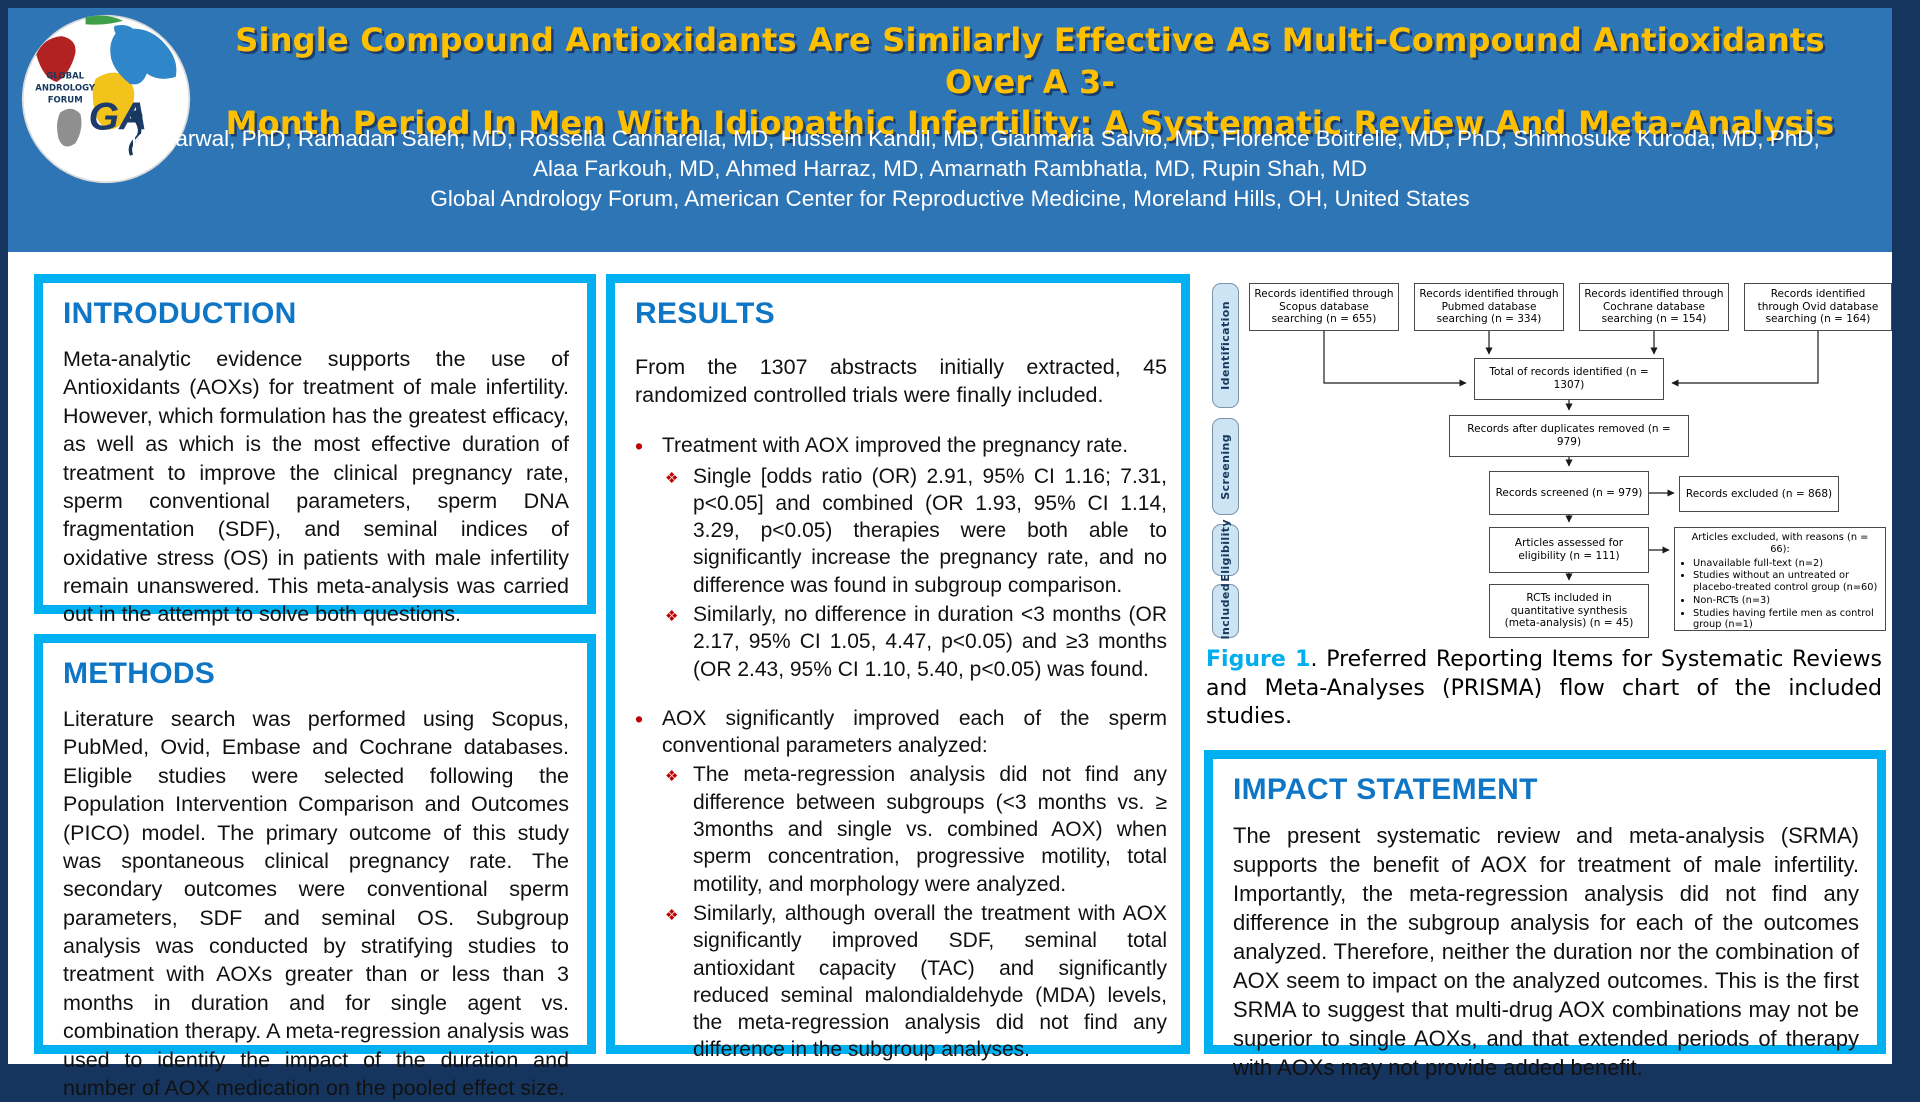 Image resolution: width=1920 pixels, height=1102 pixels. I want to click on flowchart-box-screened: Records screened (n = 979), so click(1569, 493).